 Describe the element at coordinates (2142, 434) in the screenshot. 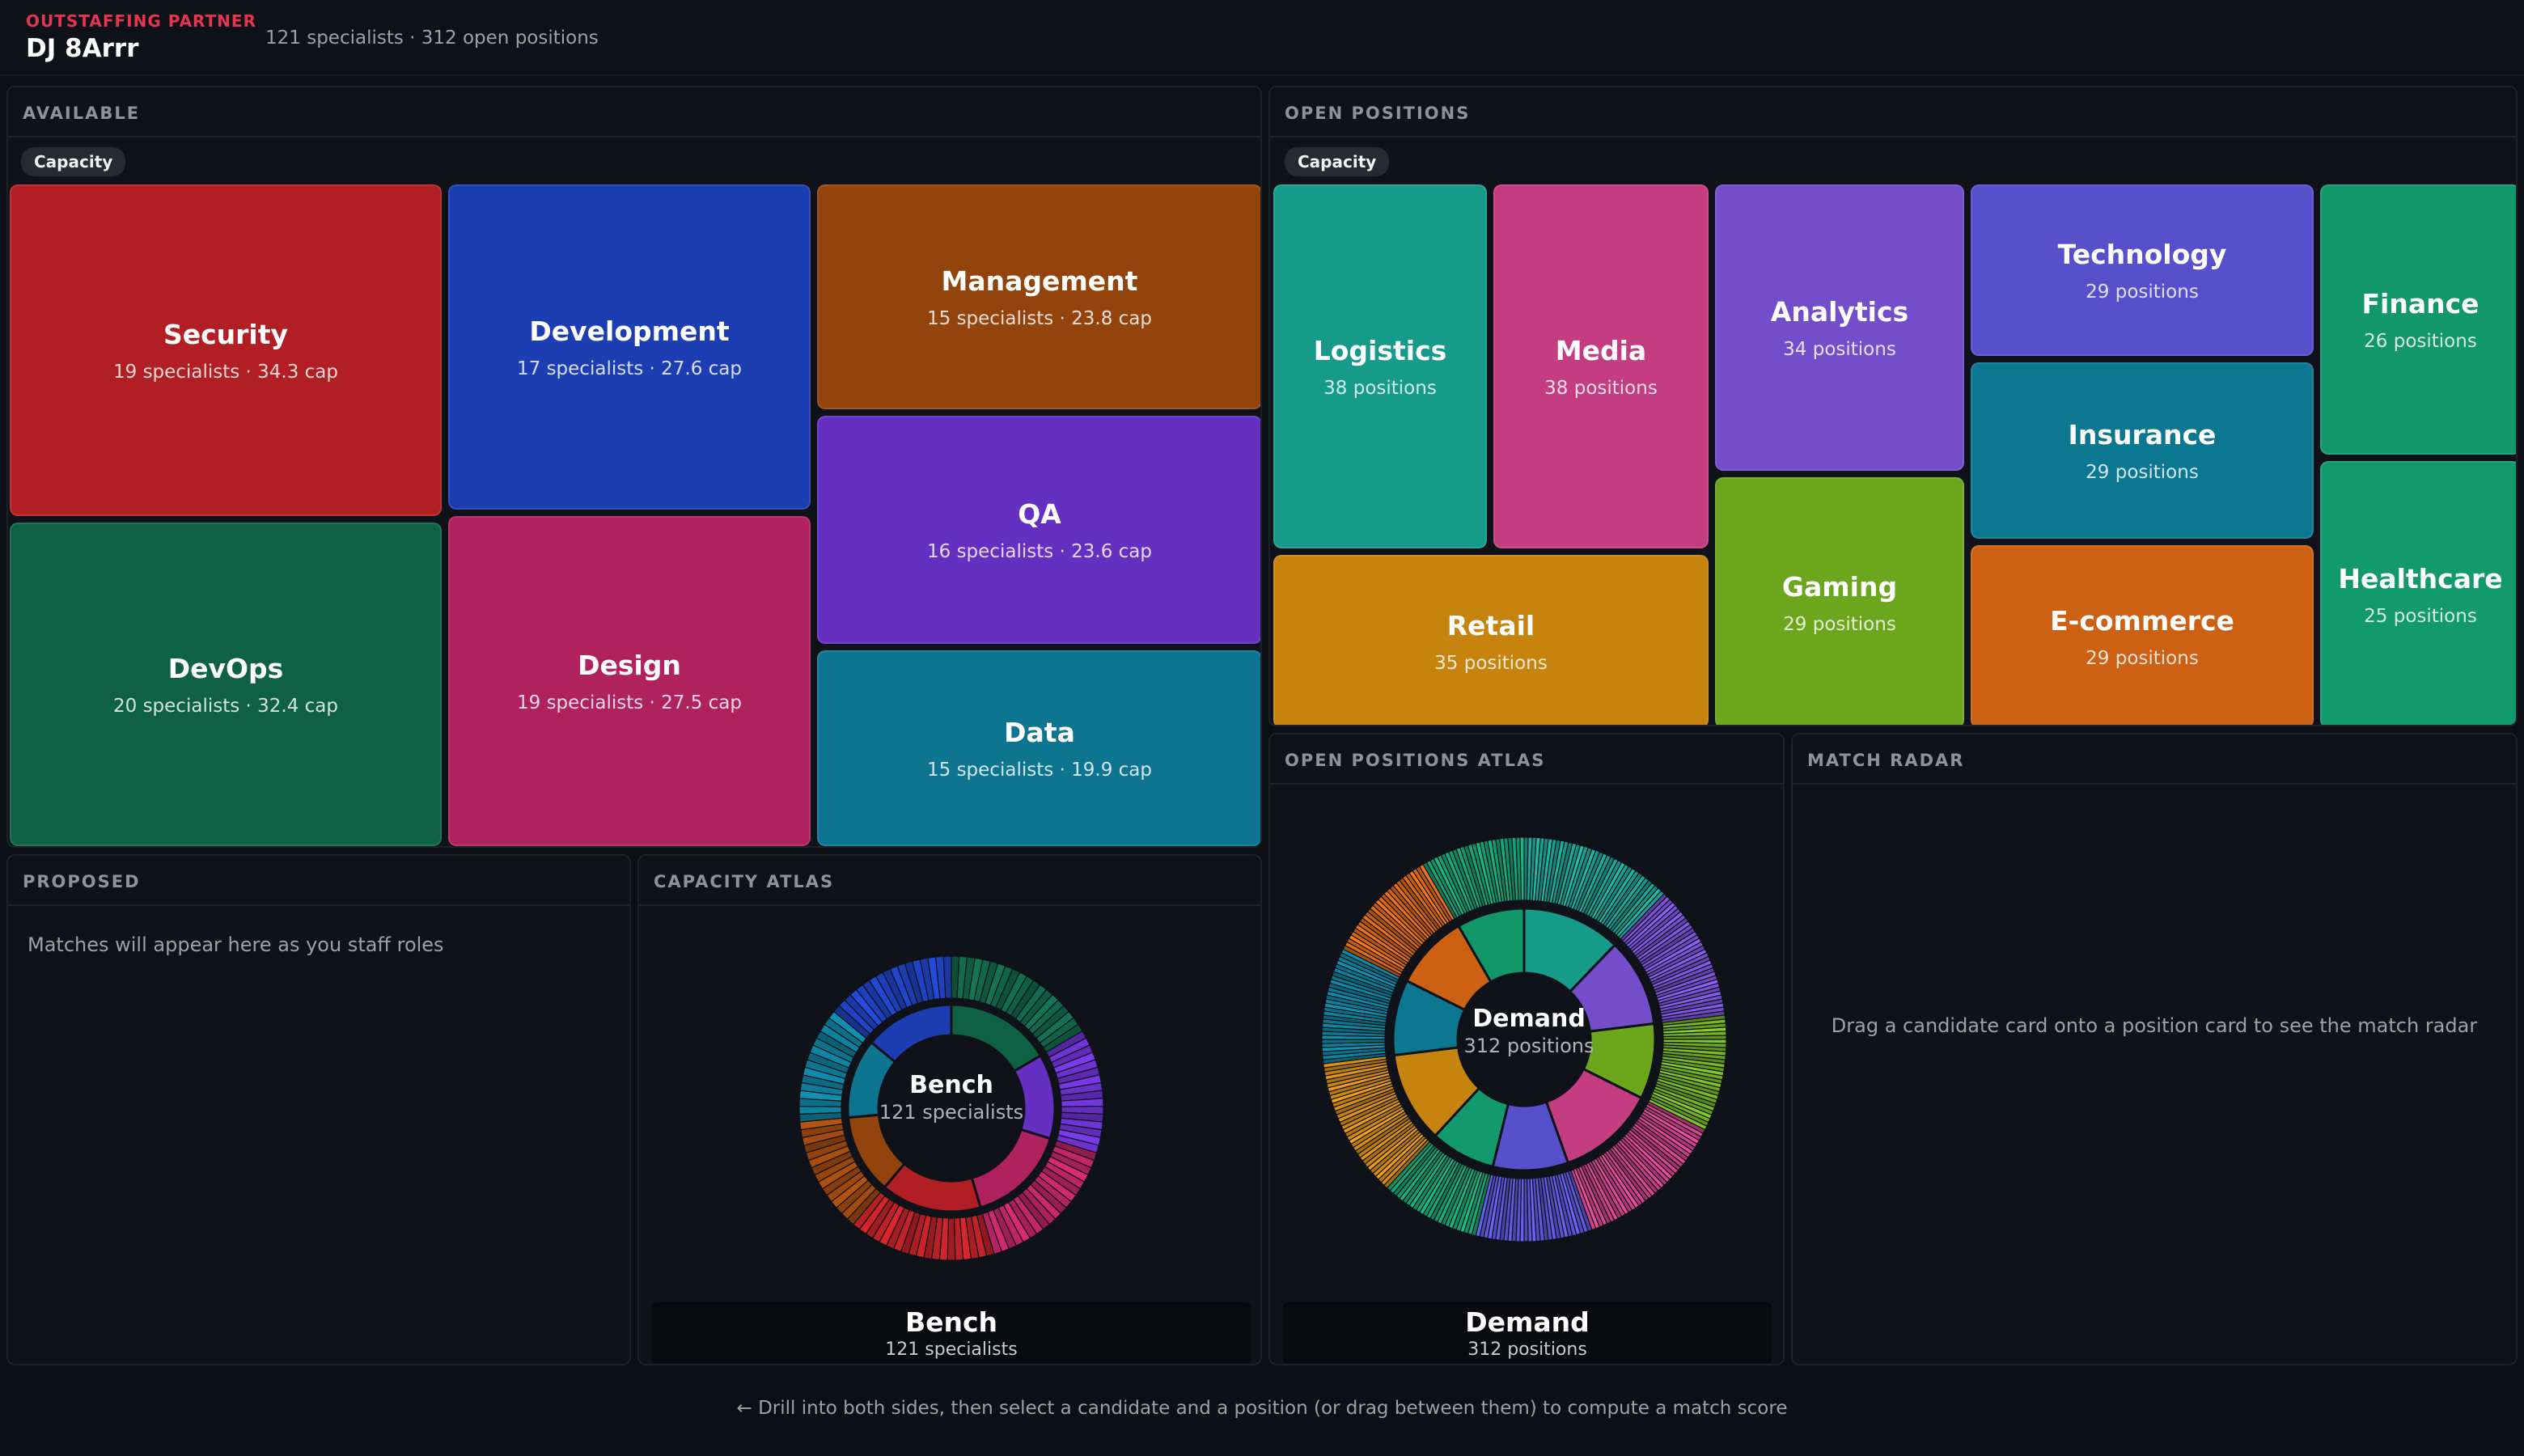

I see `tile-name: Insurance` at that location.